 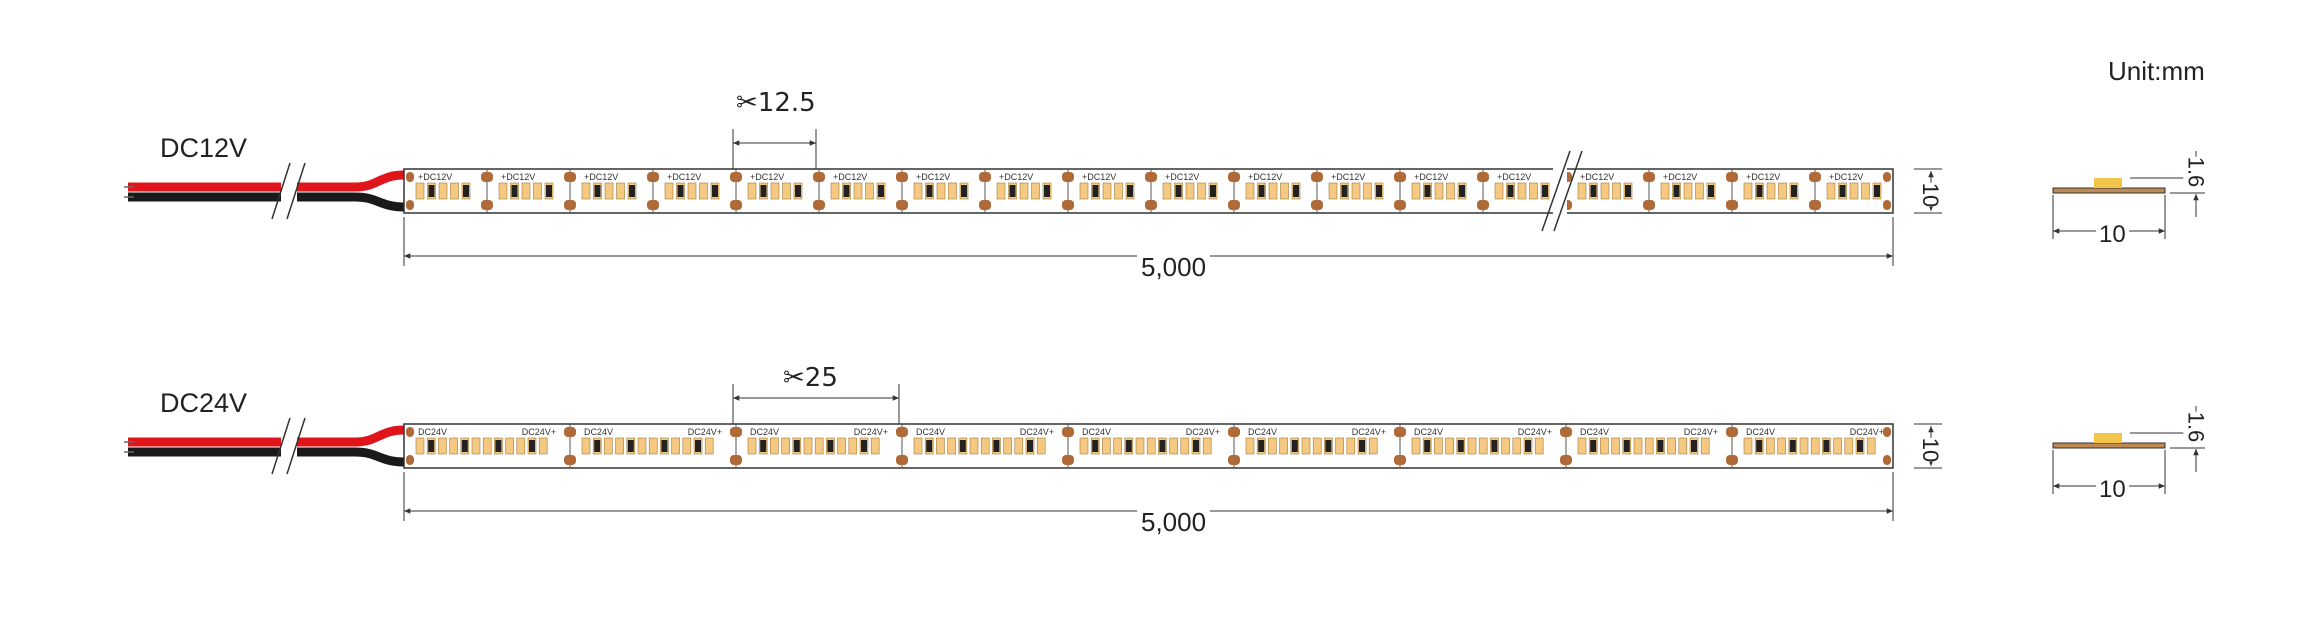 I want to click on cut-interval-dc12v: ✂12.5, so click(x=776, y=103).